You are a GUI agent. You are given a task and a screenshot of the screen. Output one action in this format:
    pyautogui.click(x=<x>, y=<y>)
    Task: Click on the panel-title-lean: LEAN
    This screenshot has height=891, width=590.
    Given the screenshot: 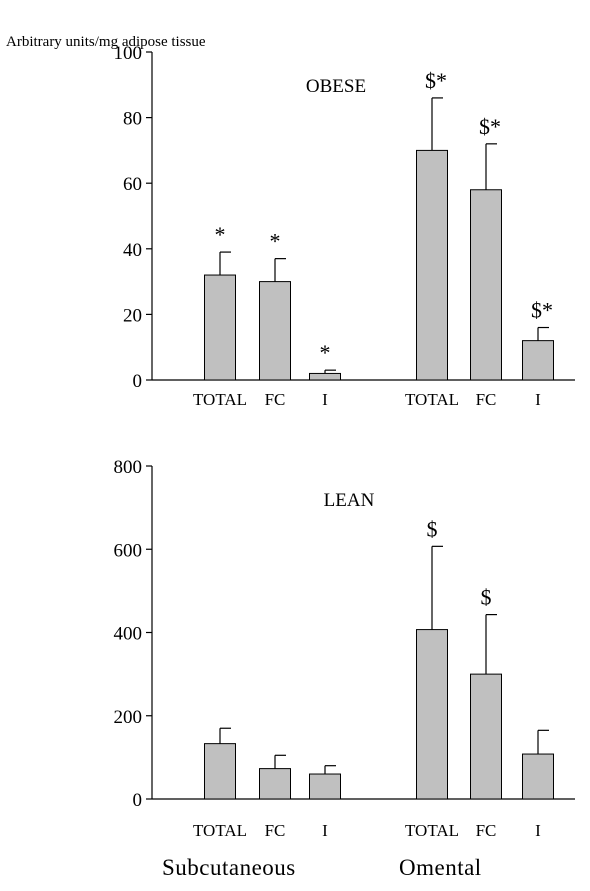 What is the action you would take?
    pyautogui.click(x=349, y=500)
    